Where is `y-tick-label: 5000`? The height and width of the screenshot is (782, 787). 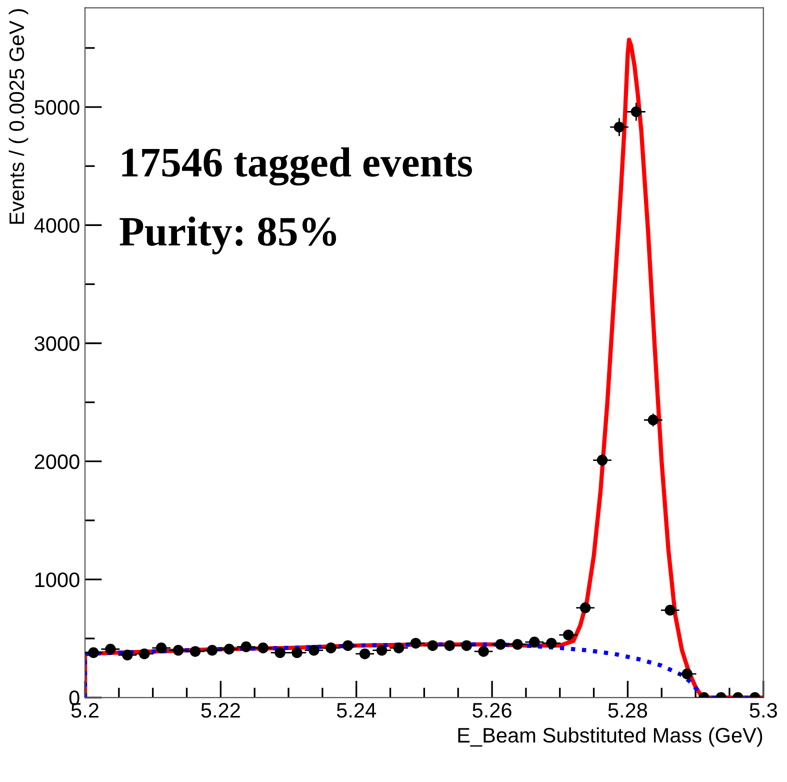
y-tick-label: 5000 is located at coordinates (57, 107).